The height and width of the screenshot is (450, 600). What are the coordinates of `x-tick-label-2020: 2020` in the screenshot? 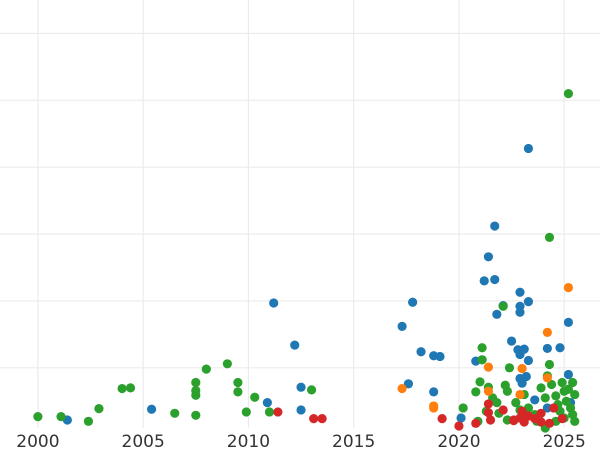 It's located at (458, 441).